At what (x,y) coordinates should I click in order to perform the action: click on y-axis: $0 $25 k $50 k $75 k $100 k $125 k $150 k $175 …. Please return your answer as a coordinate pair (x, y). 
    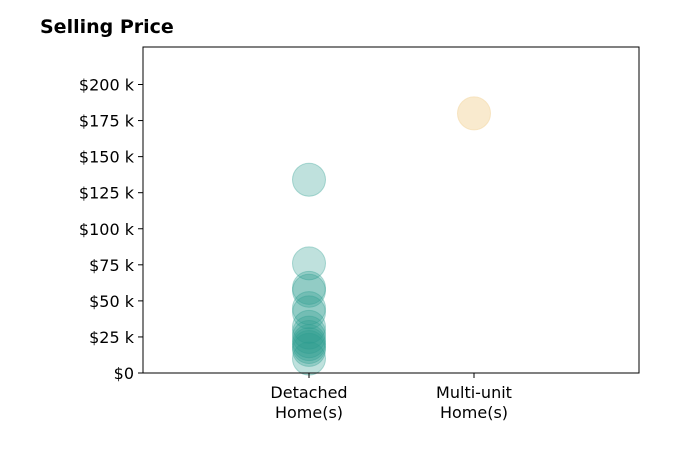
    Looking at the image, I should click on (111, 229).